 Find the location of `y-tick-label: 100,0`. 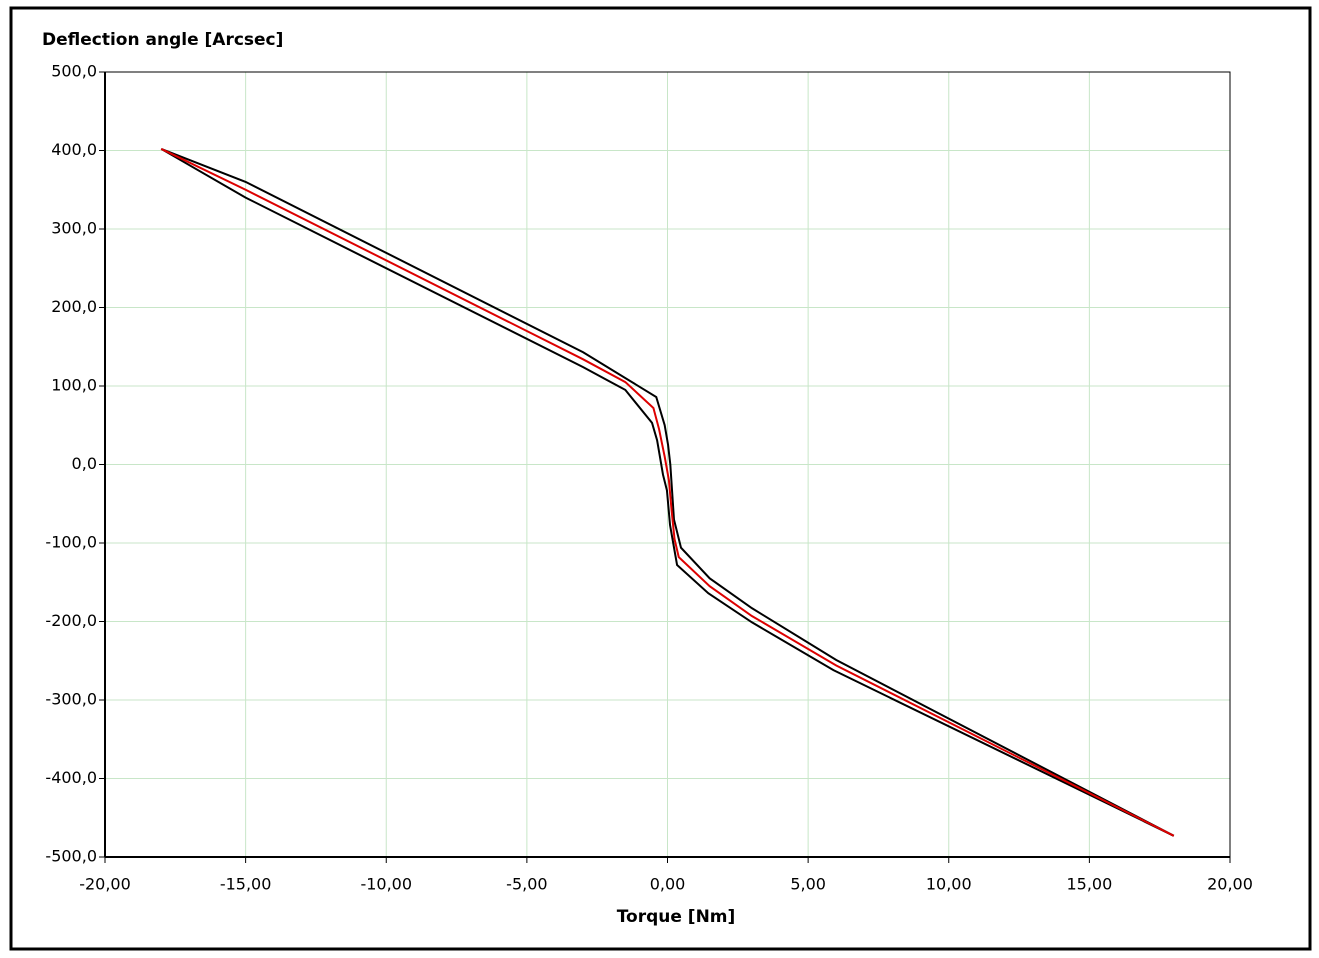

y-tick-label: 100,0 is located at coordinates (74, 385).